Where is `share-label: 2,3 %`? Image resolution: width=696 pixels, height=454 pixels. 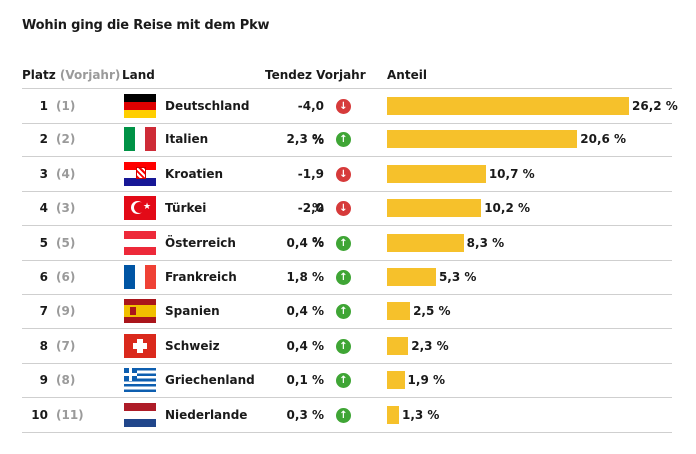 share-label: 2,3 % is located at coordinates (430, 345).